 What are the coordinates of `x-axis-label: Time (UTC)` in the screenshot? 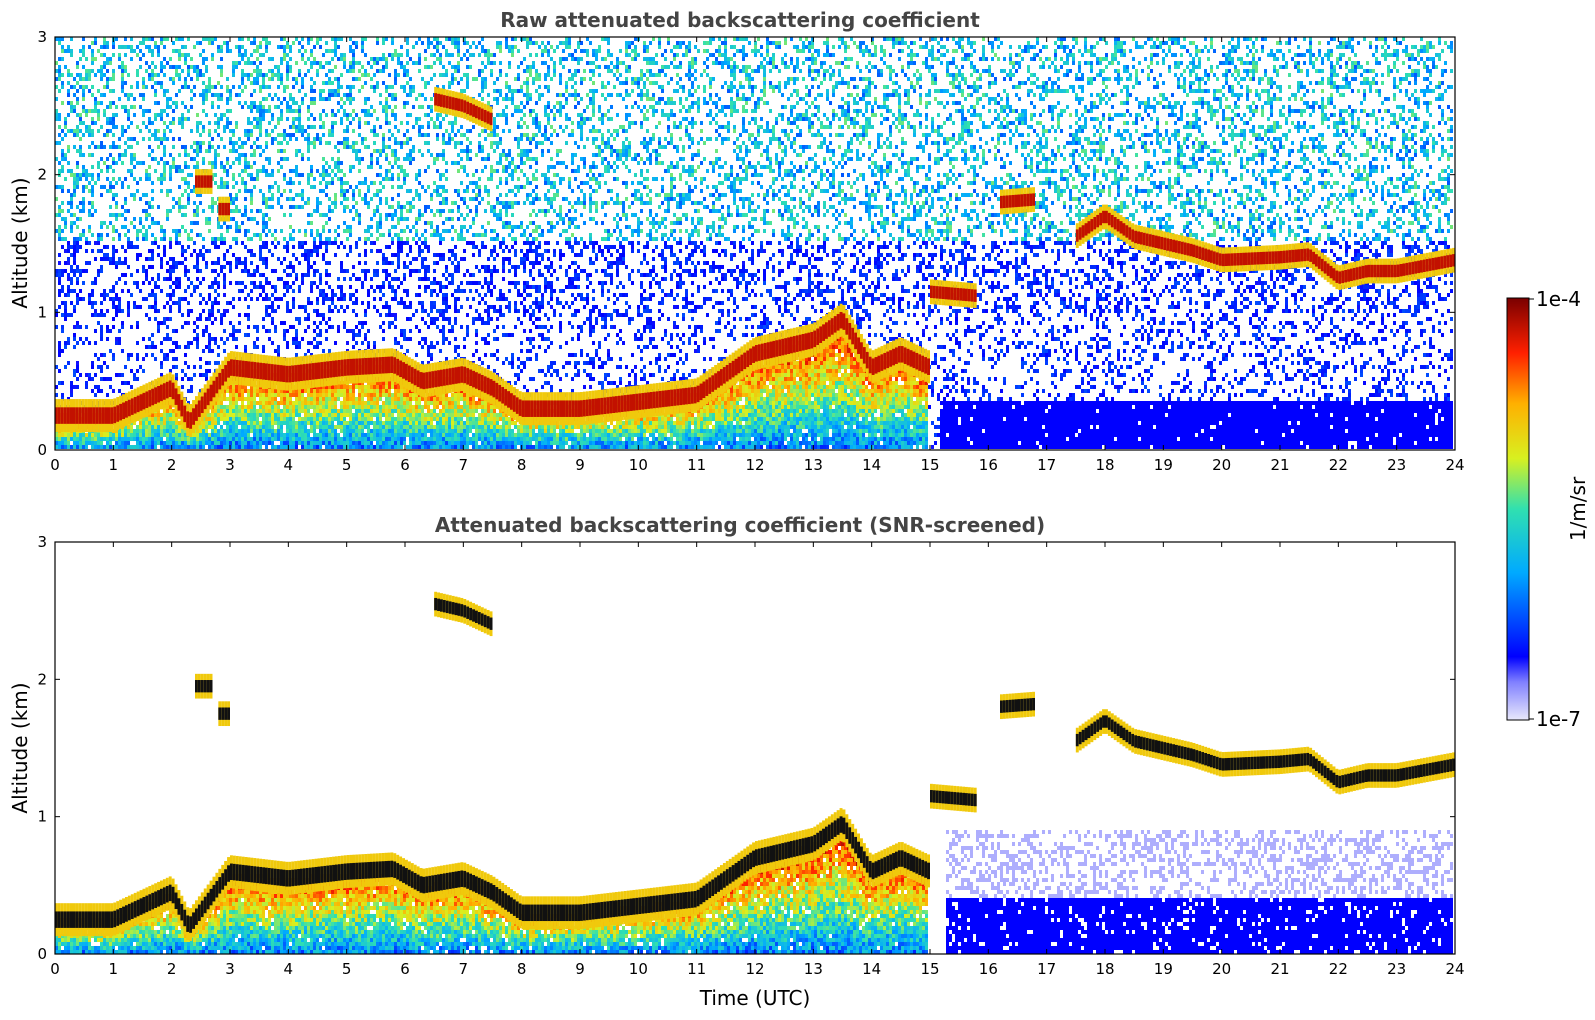 It's located at (755, 998).